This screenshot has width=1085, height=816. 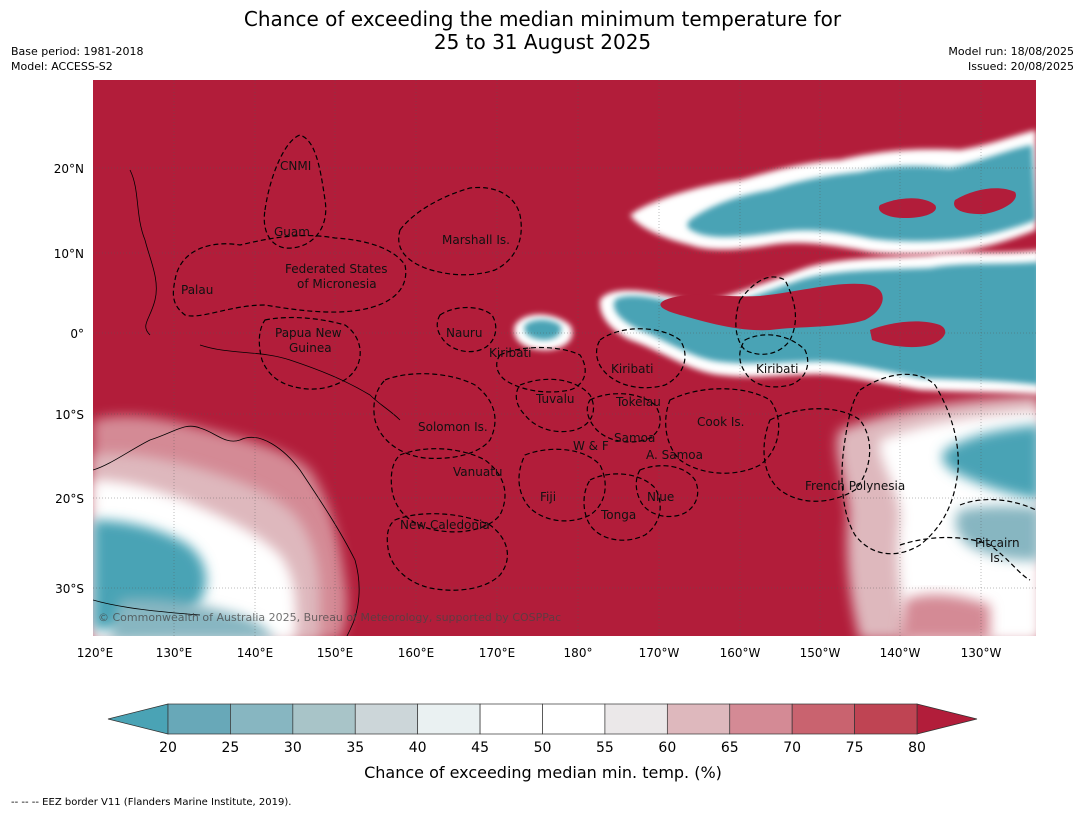 I want to click on region-label: Guam, so click(x=292, y=232).